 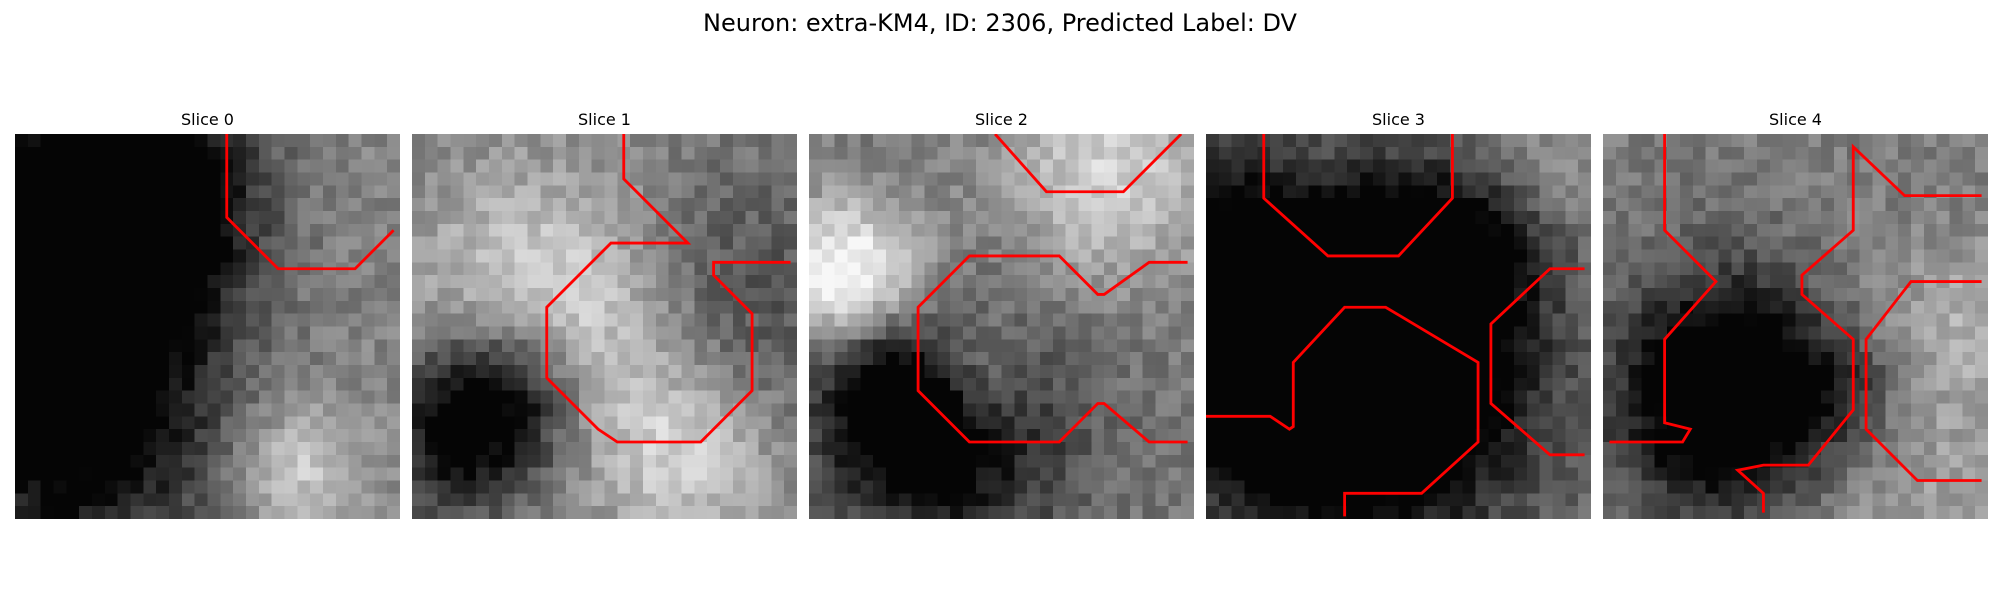 I want to click on slice-title-0: Slice 0, so click(x=207, y=119).